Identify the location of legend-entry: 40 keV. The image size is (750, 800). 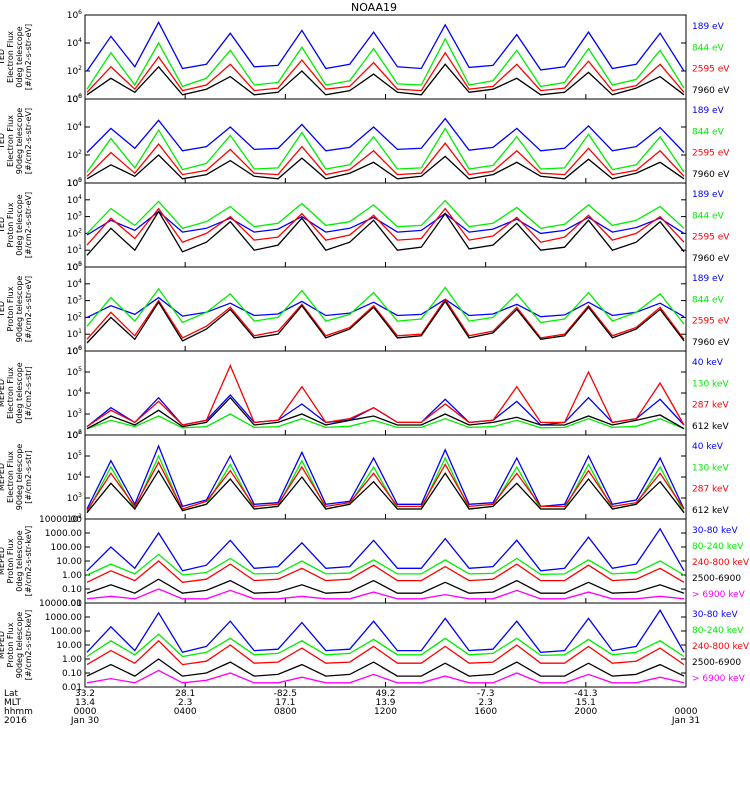
(708, 363).